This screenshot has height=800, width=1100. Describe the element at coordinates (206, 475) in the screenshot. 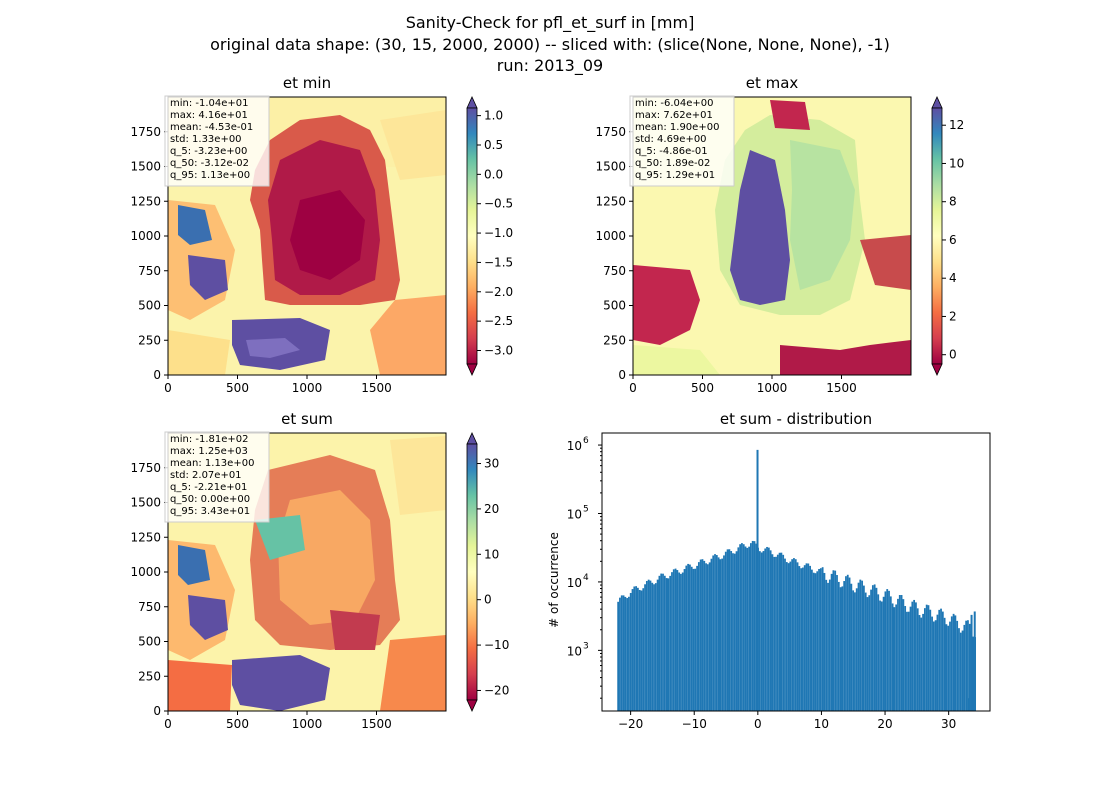

I see `stat-line: std: 2.07e+01` at that location.